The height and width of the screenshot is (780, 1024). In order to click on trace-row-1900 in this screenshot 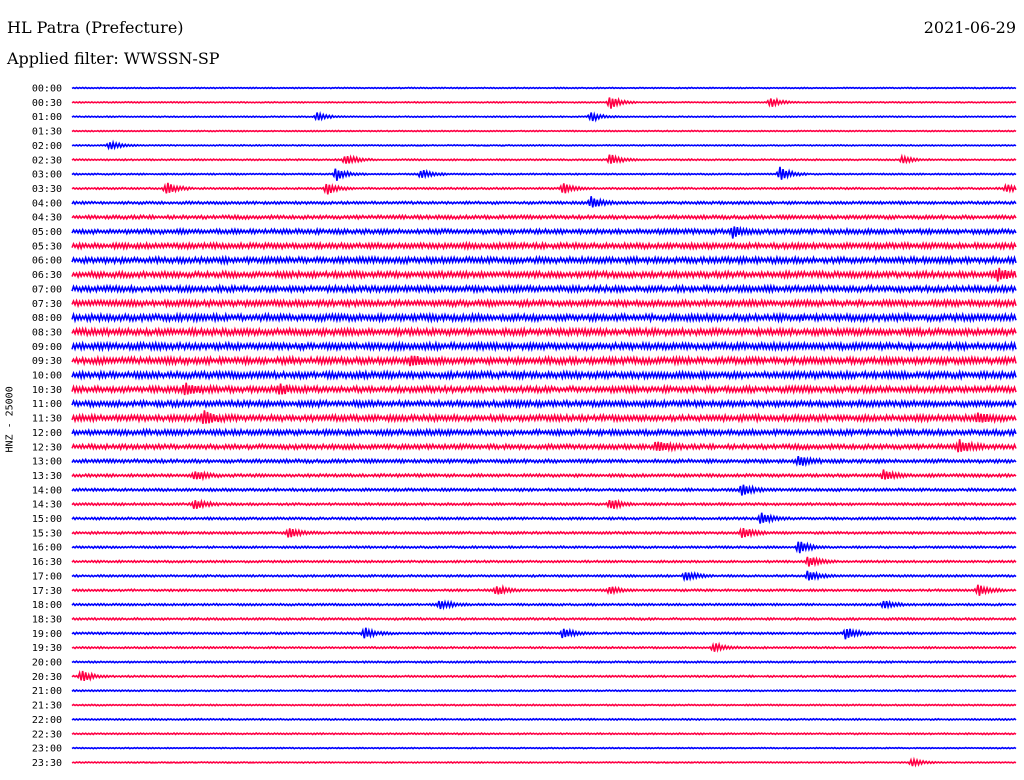, I will do `click(544, 633)`.